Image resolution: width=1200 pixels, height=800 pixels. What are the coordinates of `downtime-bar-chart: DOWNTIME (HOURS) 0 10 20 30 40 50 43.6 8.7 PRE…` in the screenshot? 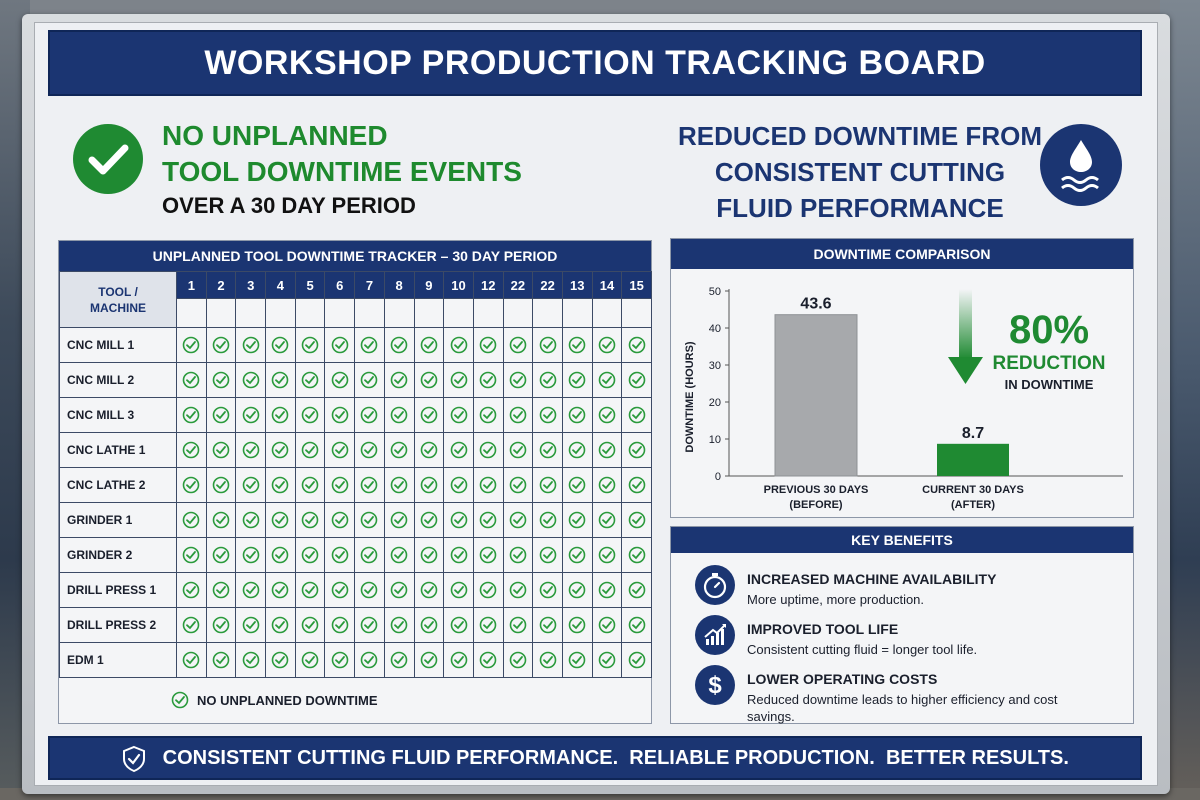 It's located at (903, 398).